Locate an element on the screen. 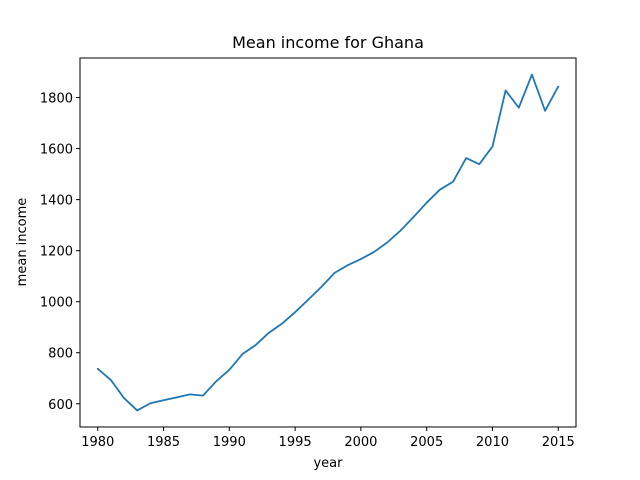 The width and height of the screenshot is (640, 480). chart-title: Mean income for Ghana is located at coordinates (328, 42).